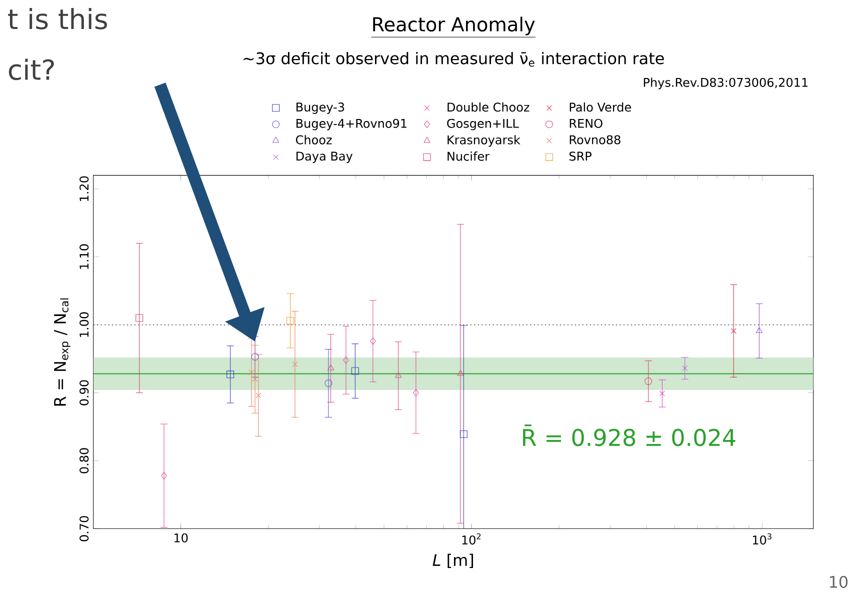  I want to click on x-axis-title: L [m], so click(452, 561).